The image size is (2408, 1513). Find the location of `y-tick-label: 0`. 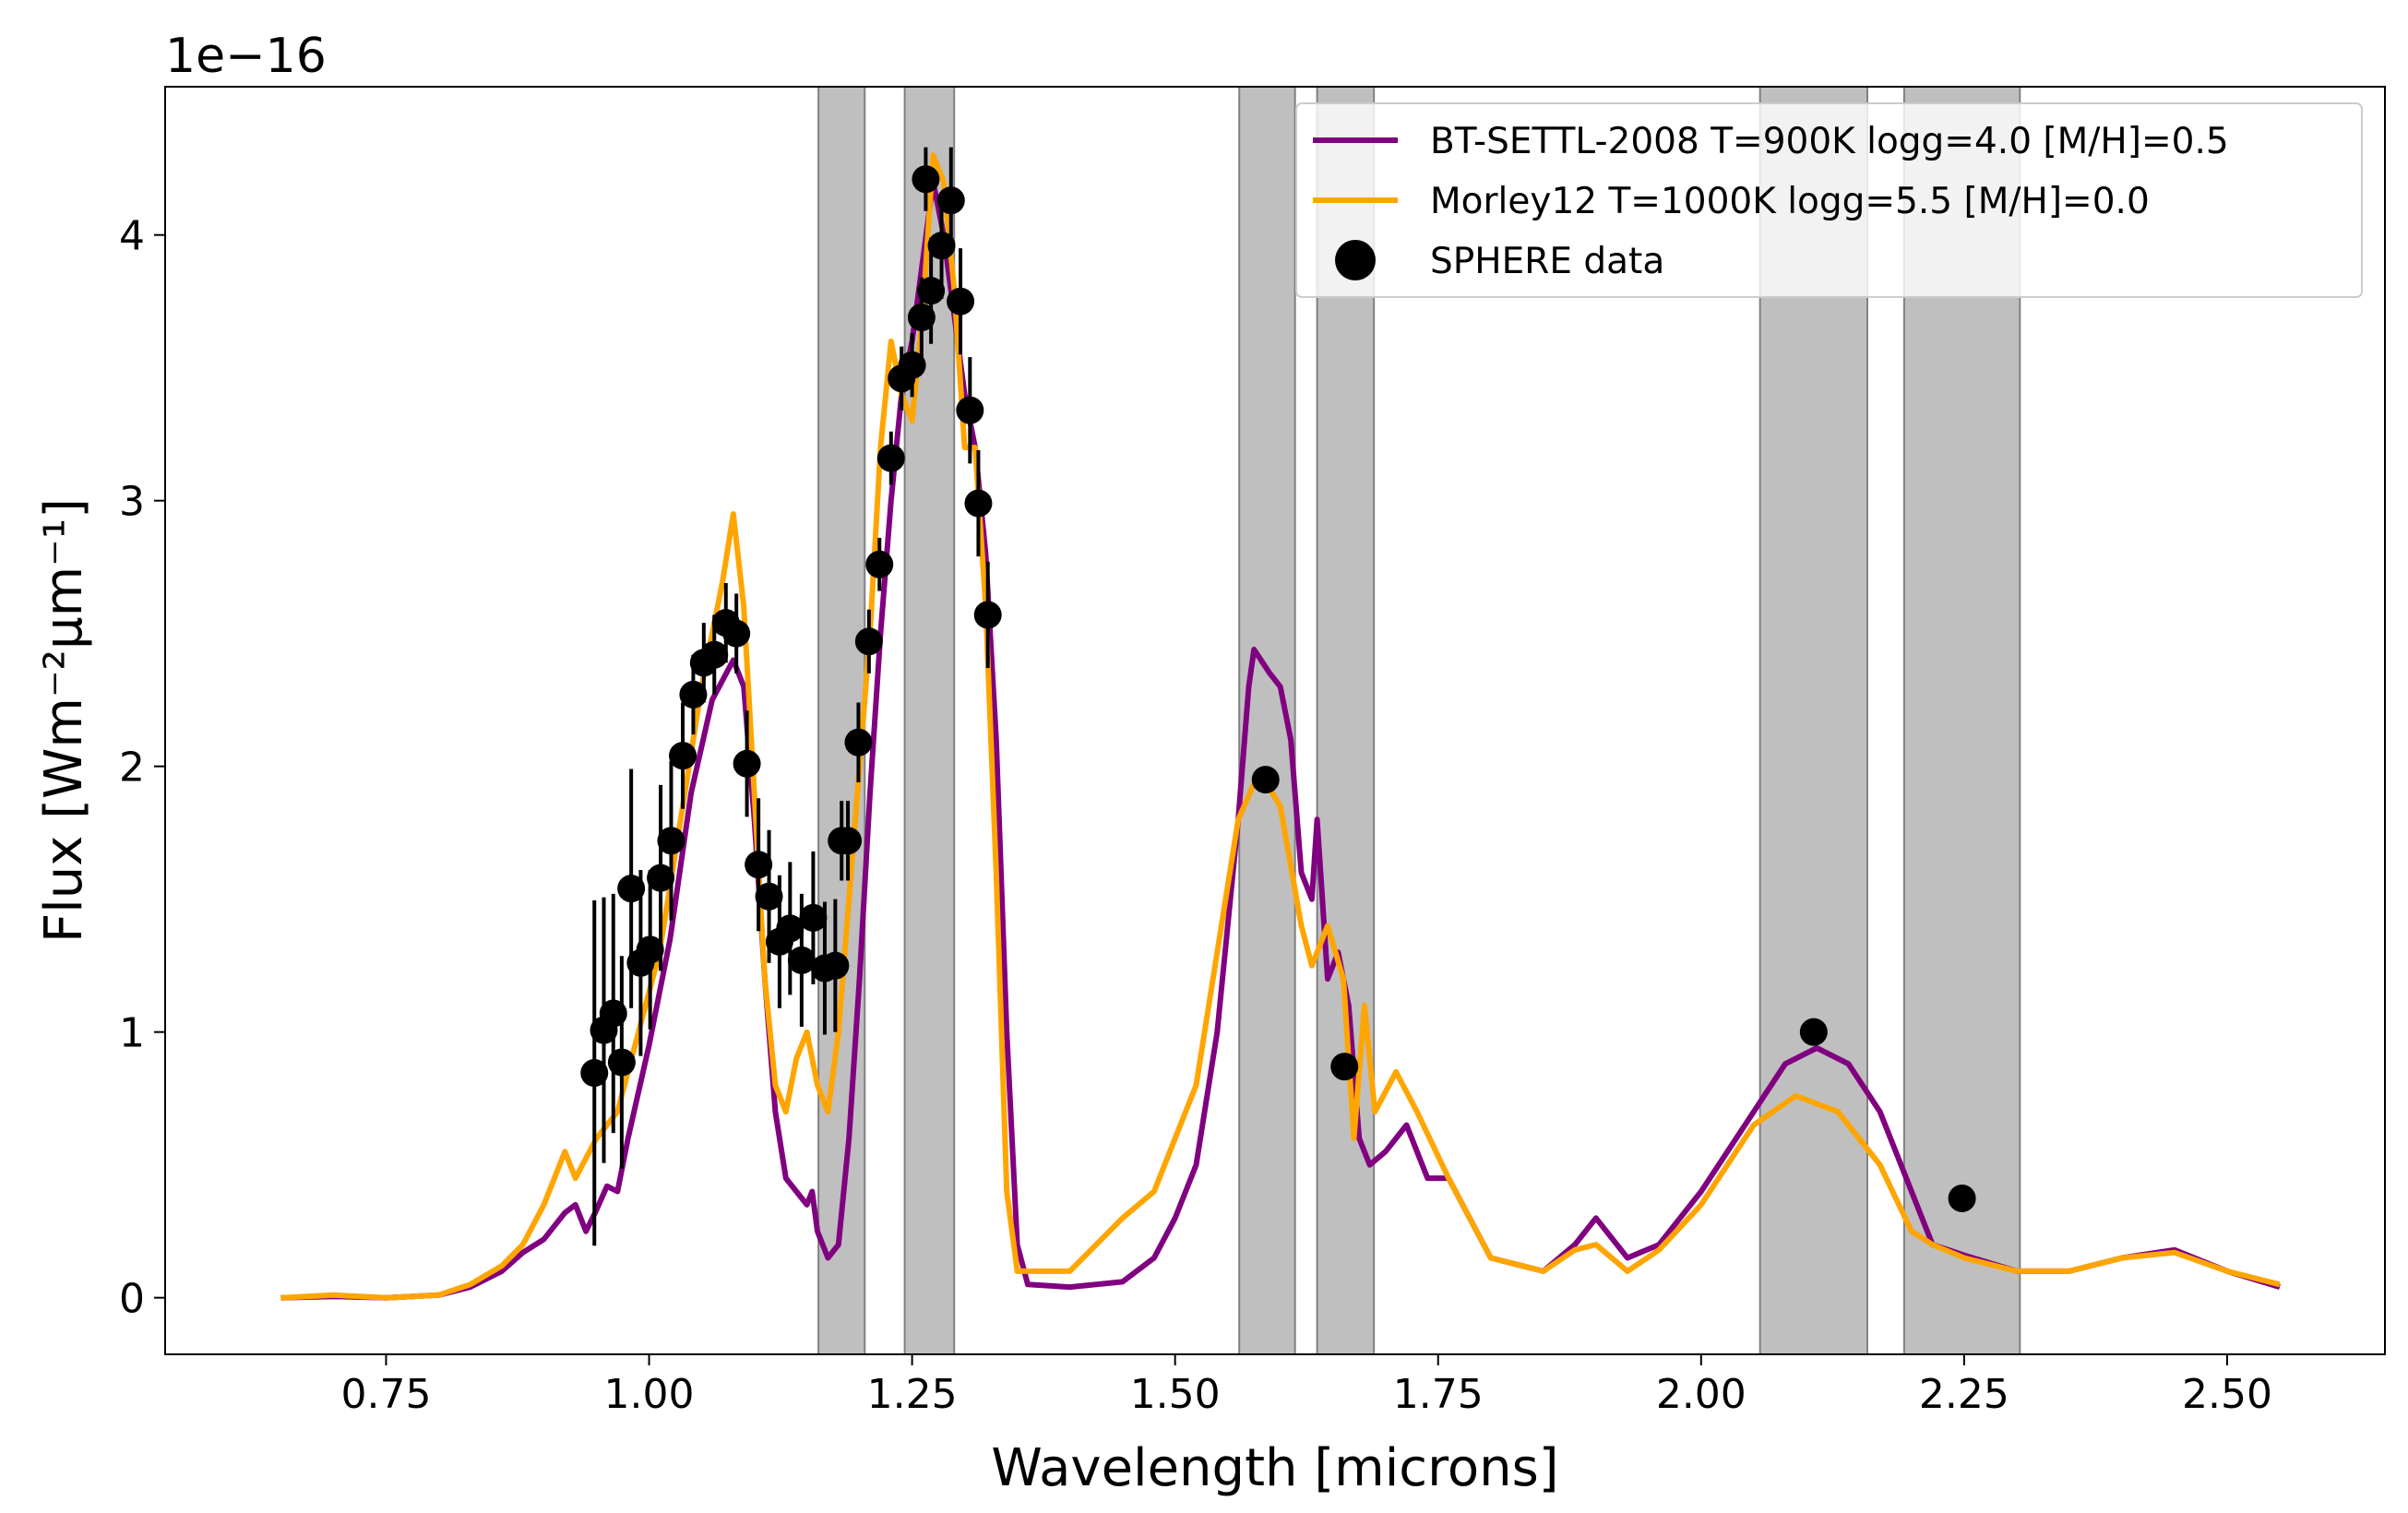

y-tick-label: 0 is located at coordinates (132, 1299).